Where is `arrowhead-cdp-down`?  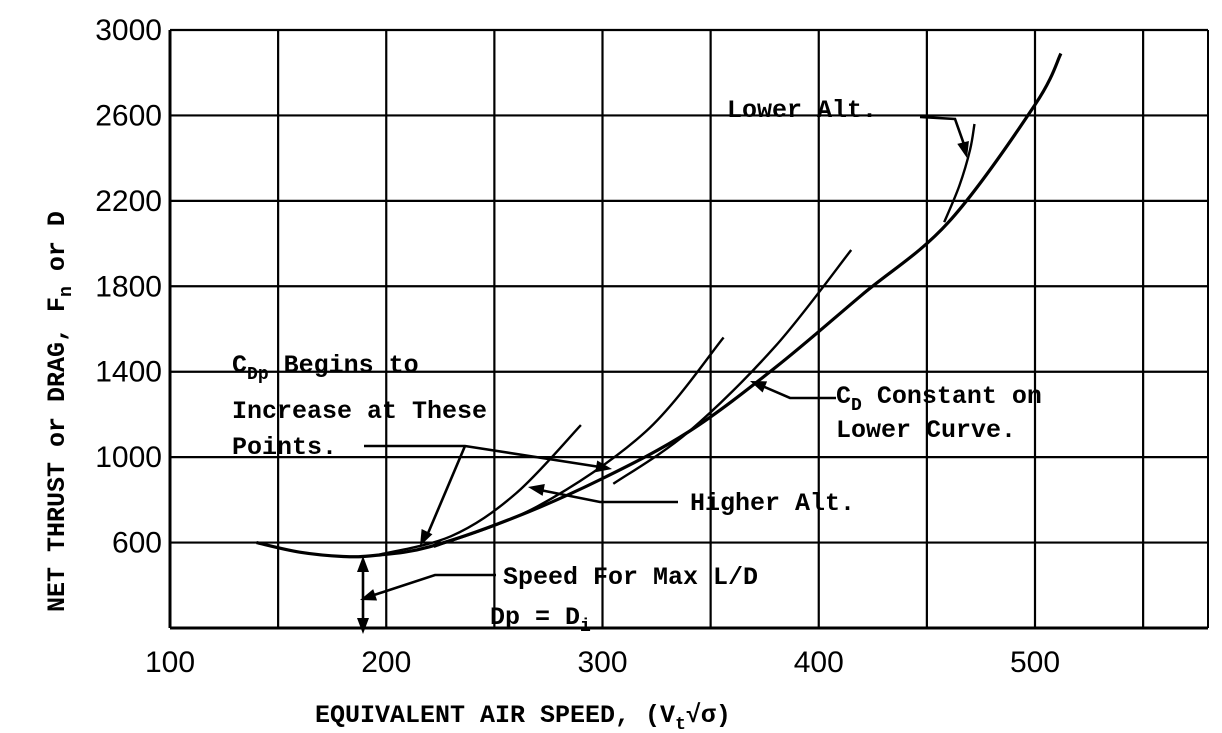
arrowhead-cdp-down is located at coordinates (426, 537).